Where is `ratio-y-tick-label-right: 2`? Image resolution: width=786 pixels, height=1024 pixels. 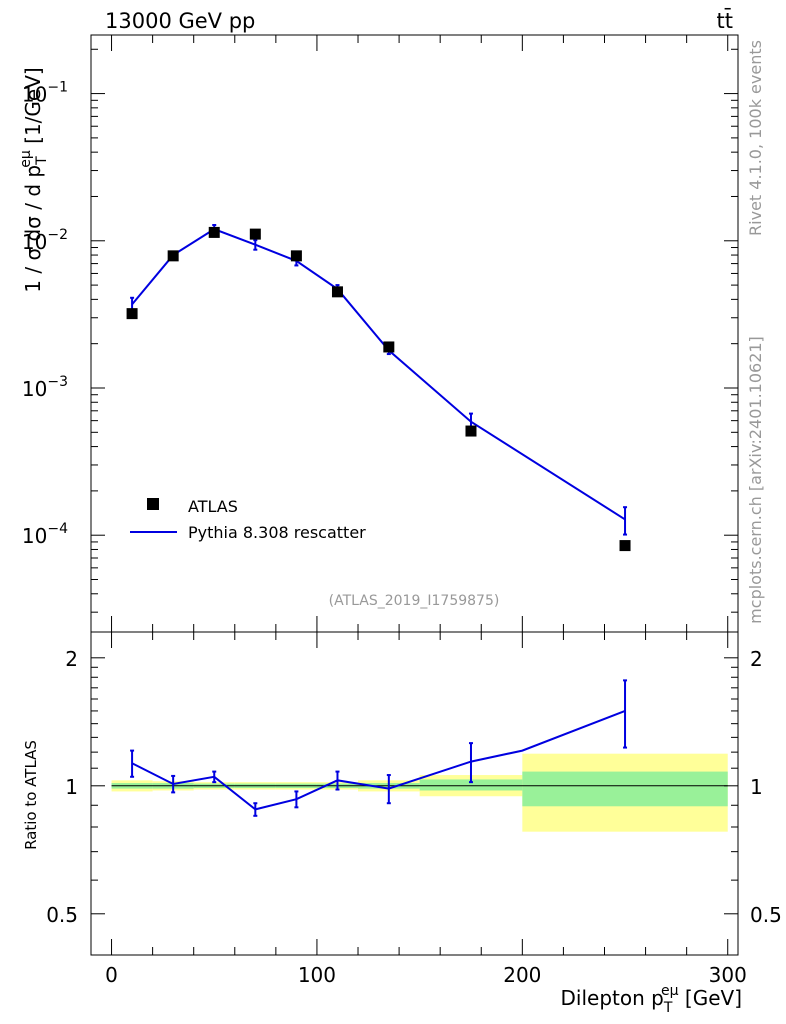 ratio-y-tick-label-right: 2 is located at coordinates (756, 659).